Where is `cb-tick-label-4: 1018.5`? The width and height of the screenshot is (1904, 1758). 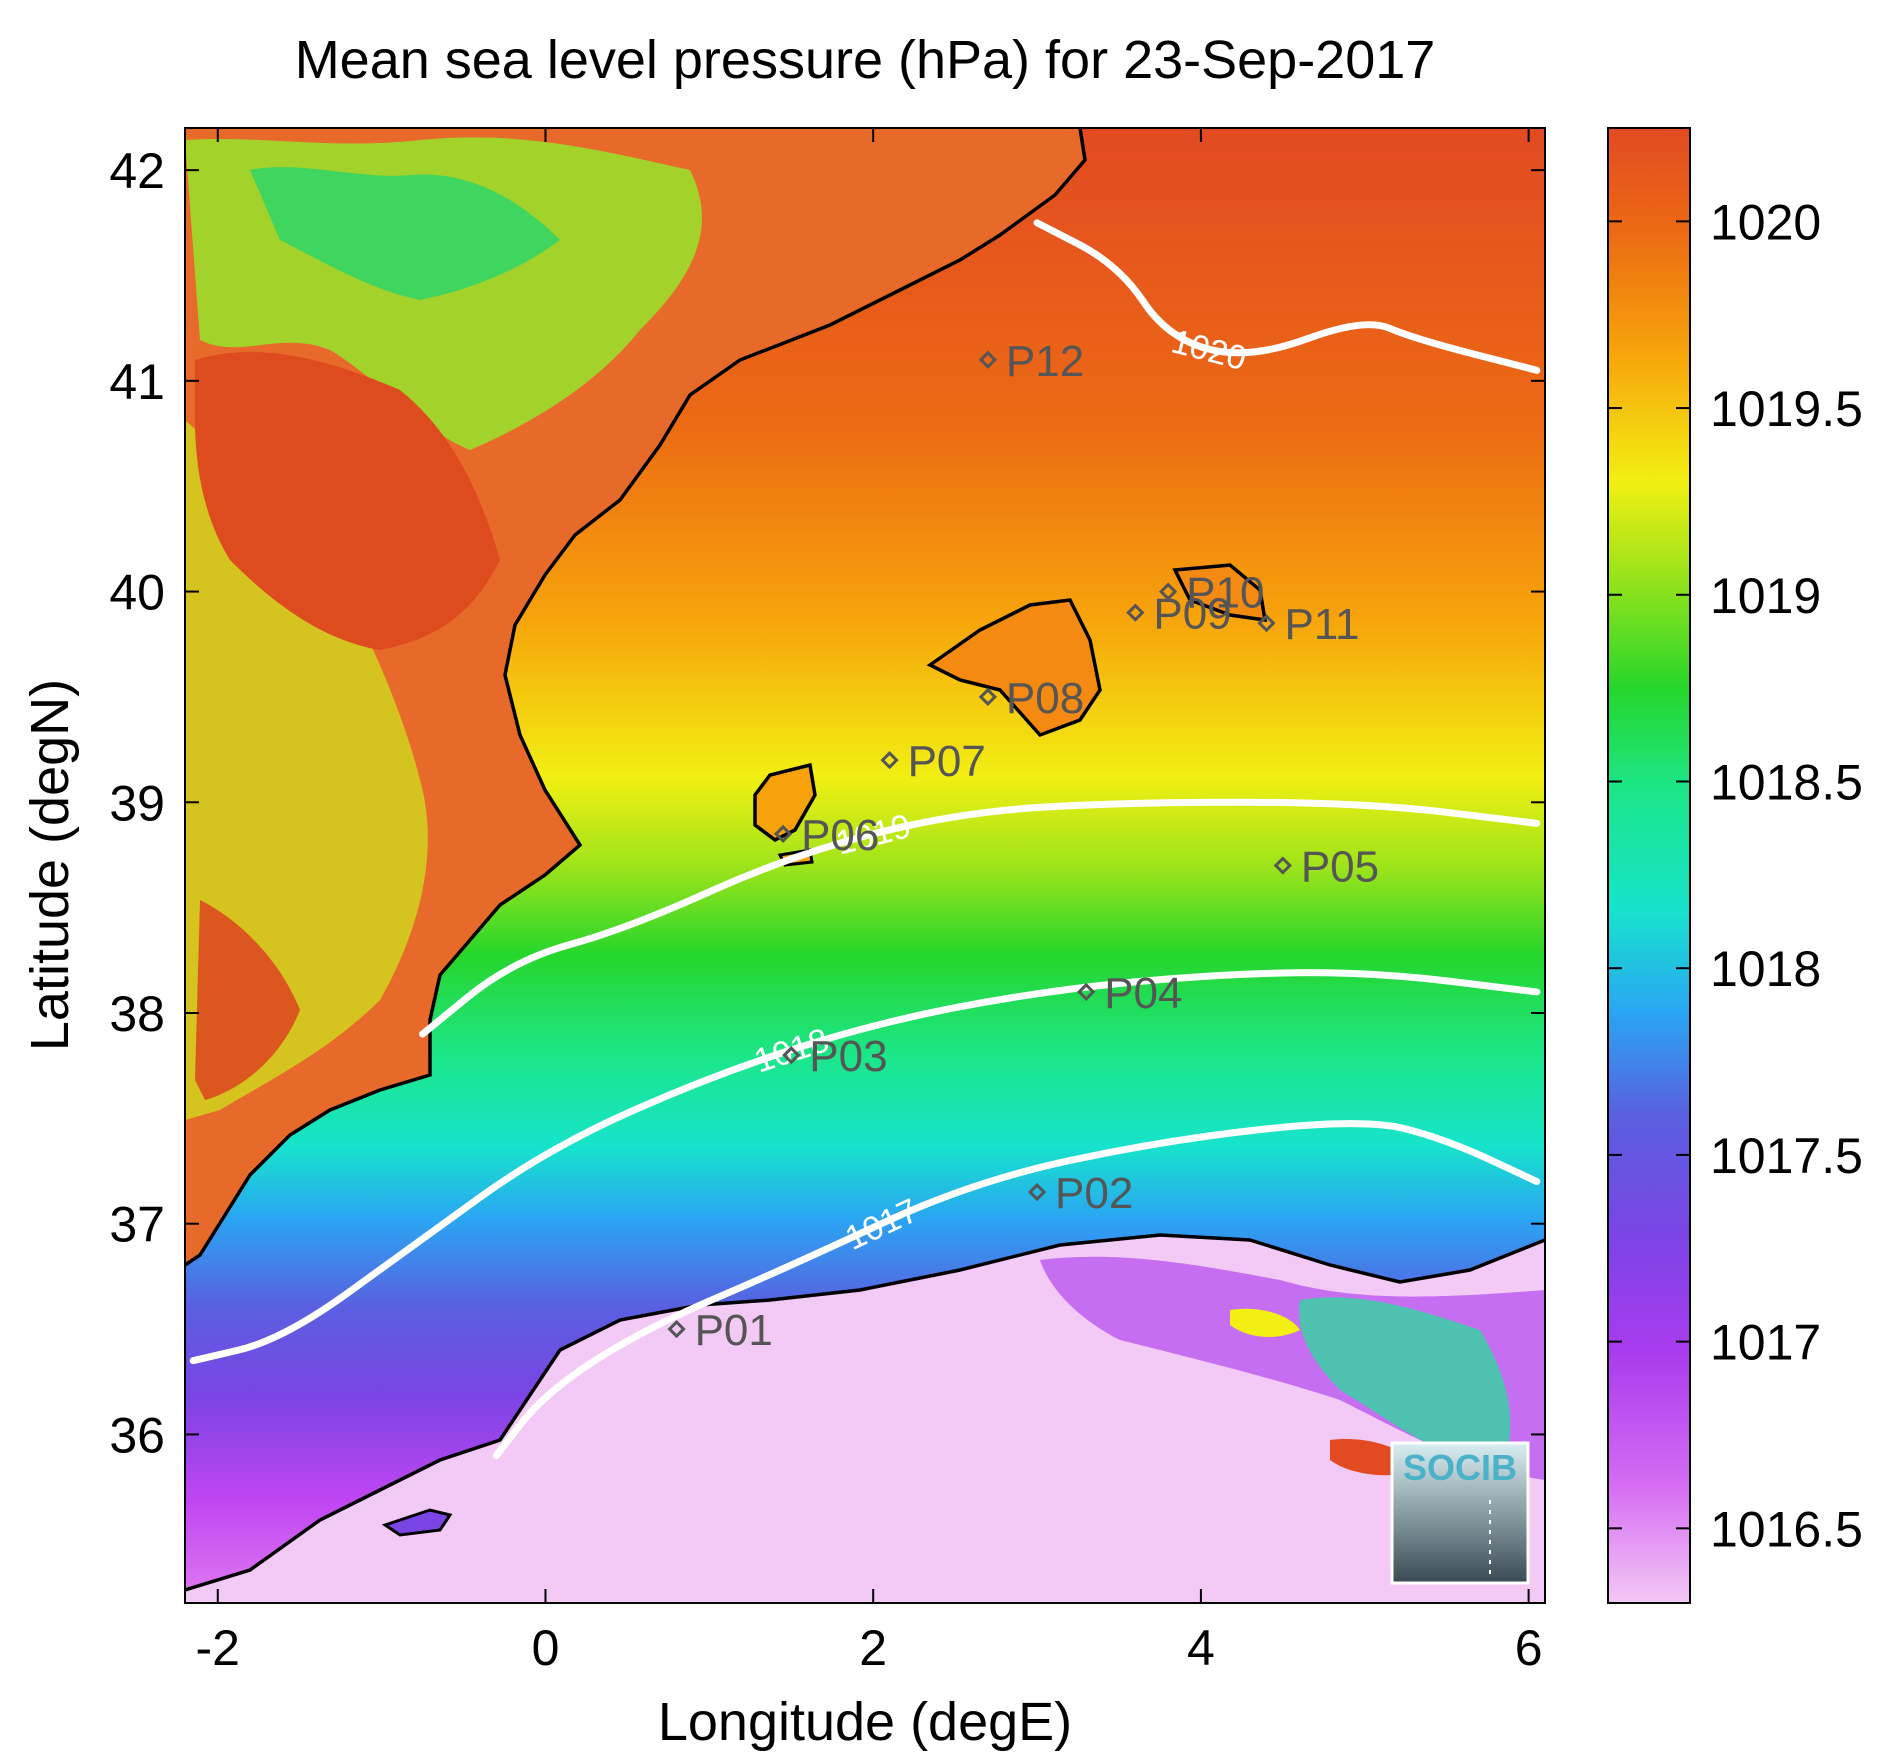 cb-tick-label-4: 1018.5 is located at coordinates (1786, 782).